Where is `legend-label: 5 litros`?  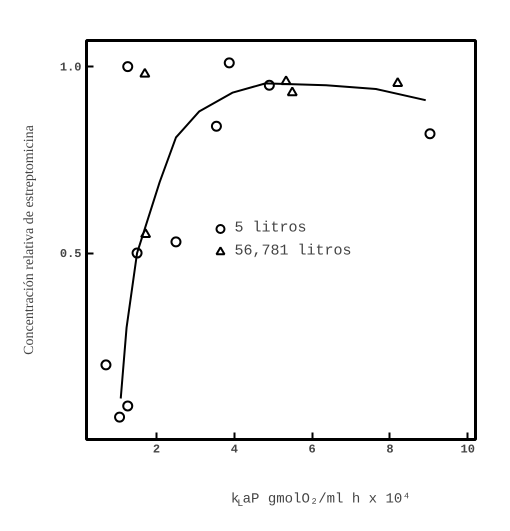
legend-label: 5 litros is located at coordinates (270, 228).